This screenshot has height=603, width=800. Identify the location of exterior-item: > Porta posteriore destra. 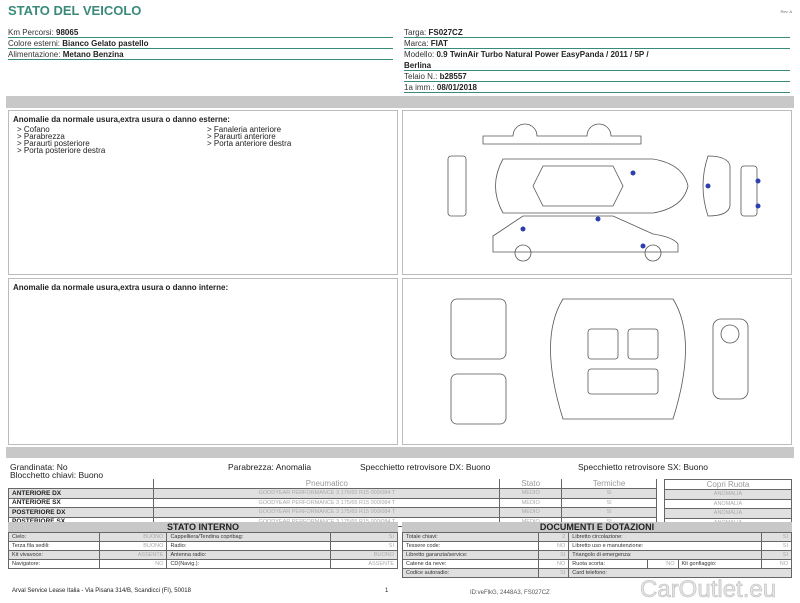
(61, 150).